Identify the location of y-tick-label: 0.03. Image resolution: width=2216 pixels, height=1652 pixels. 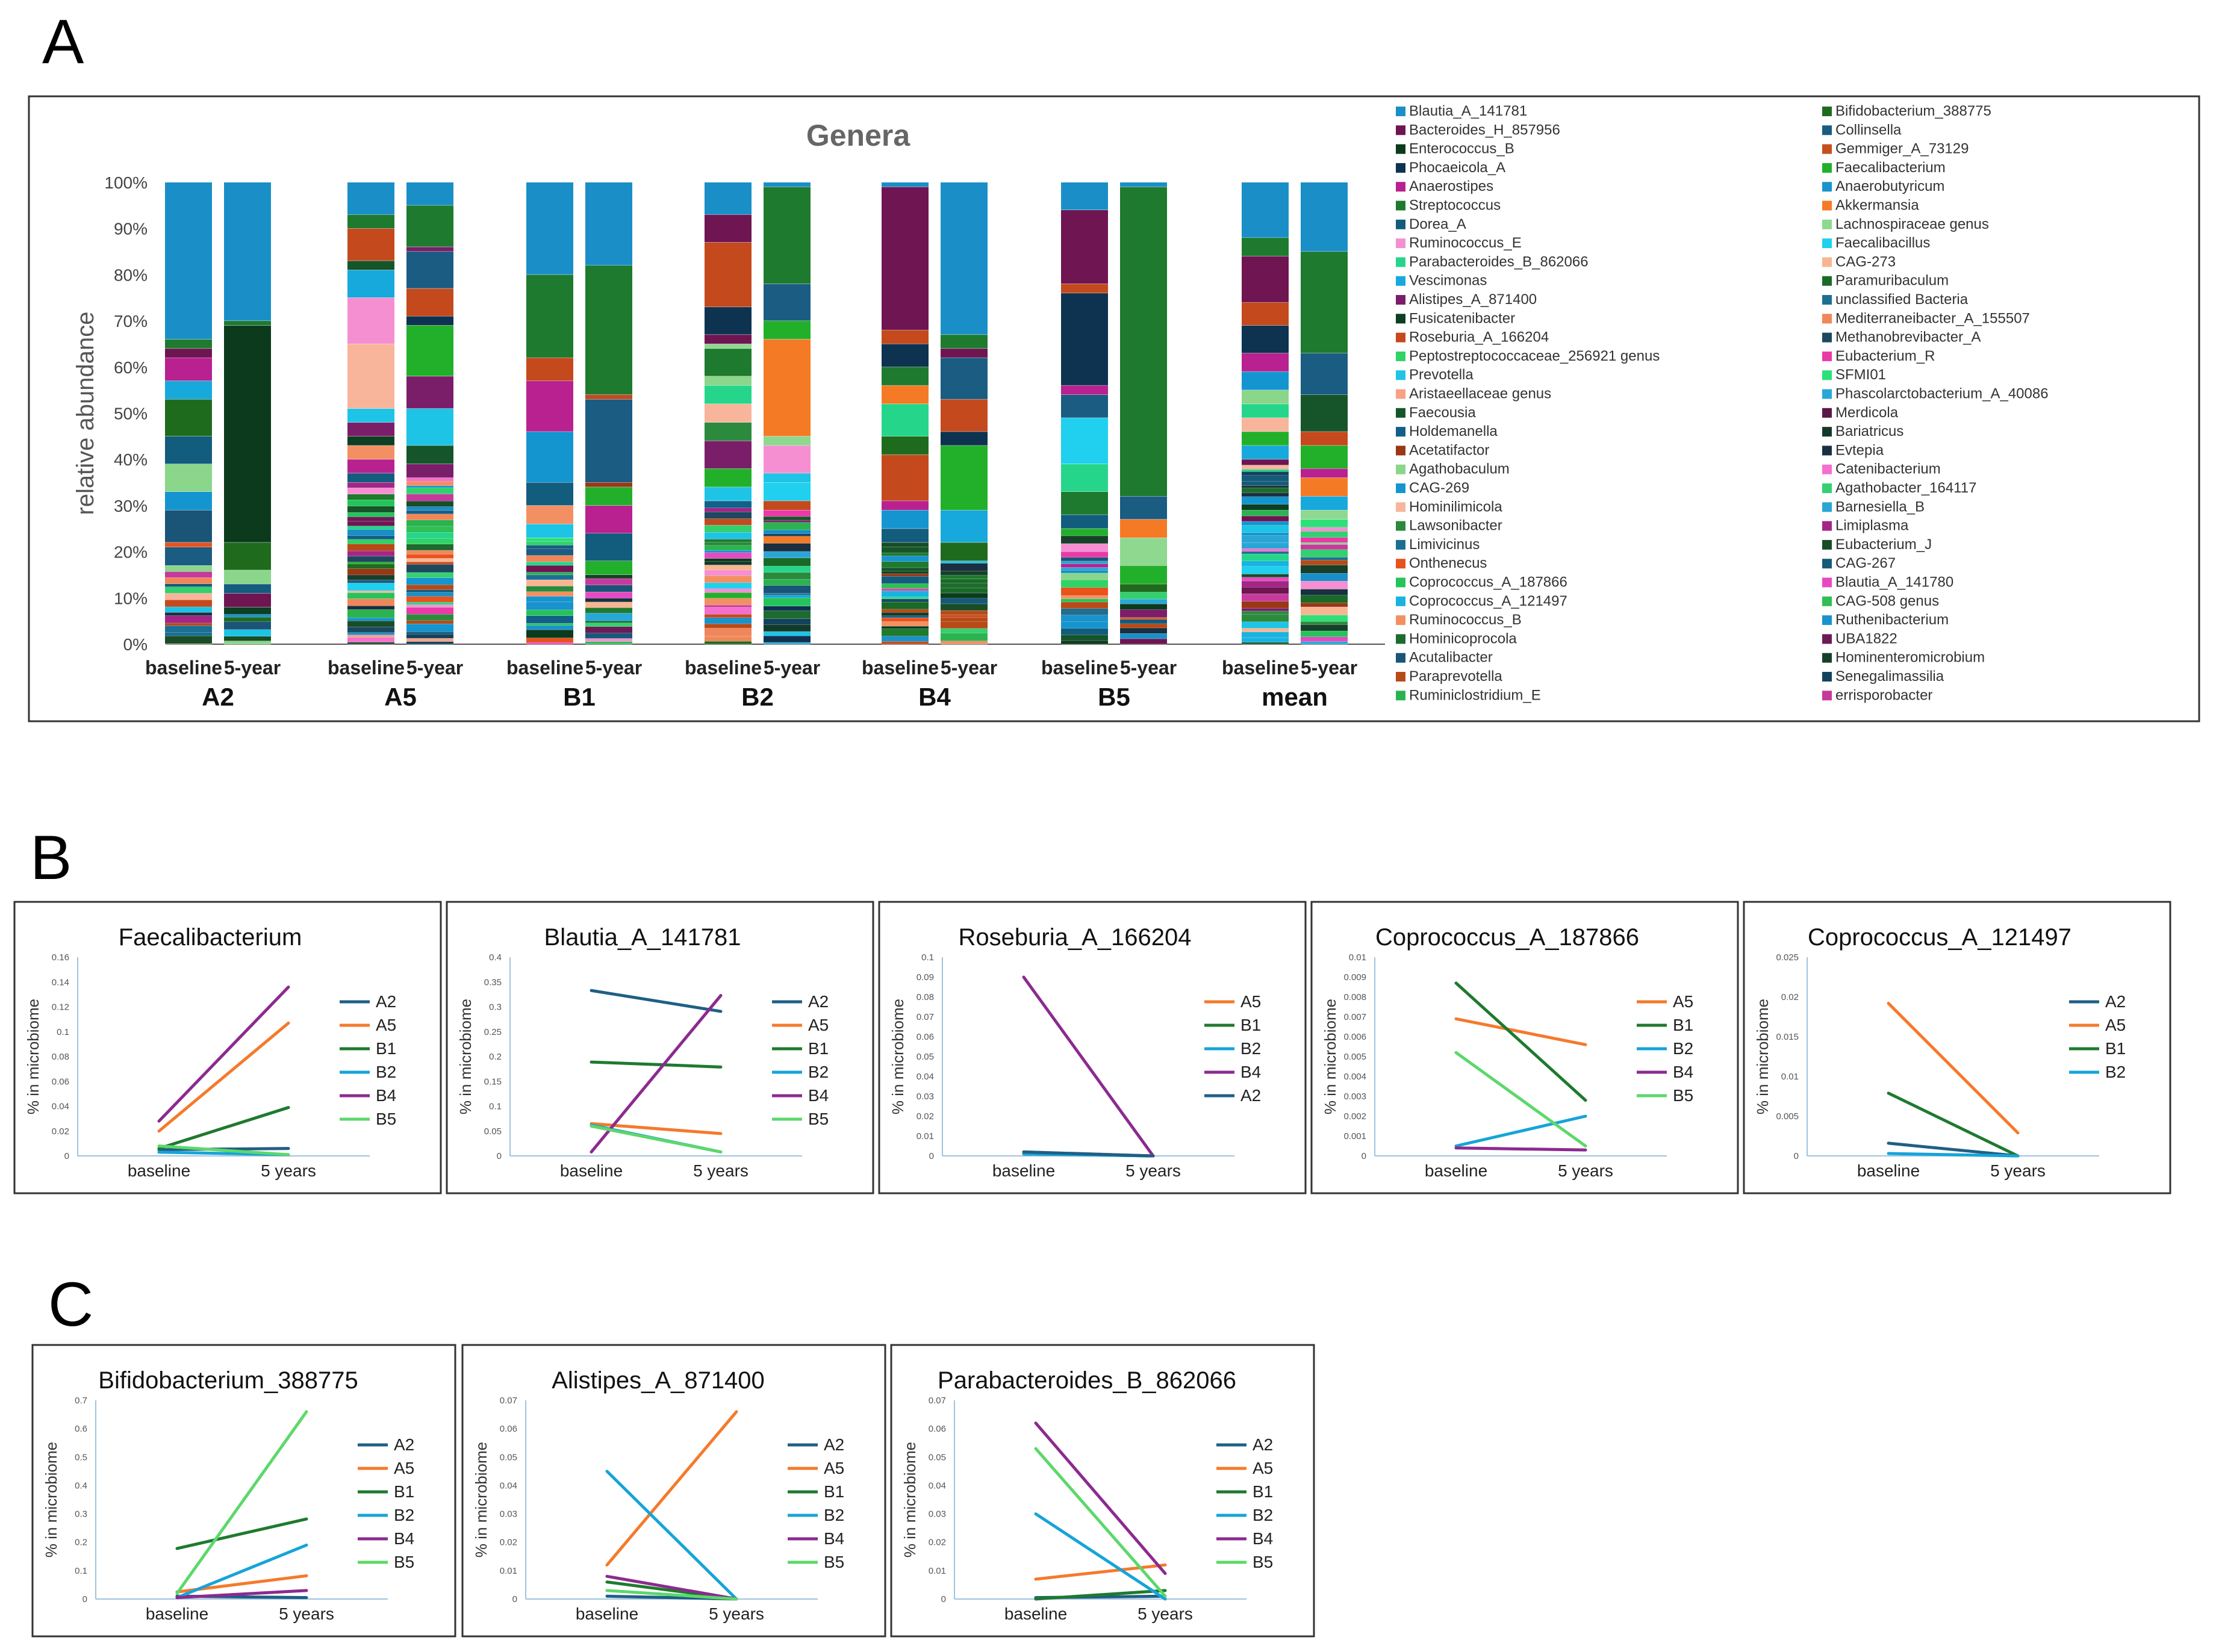
(925, 1097).